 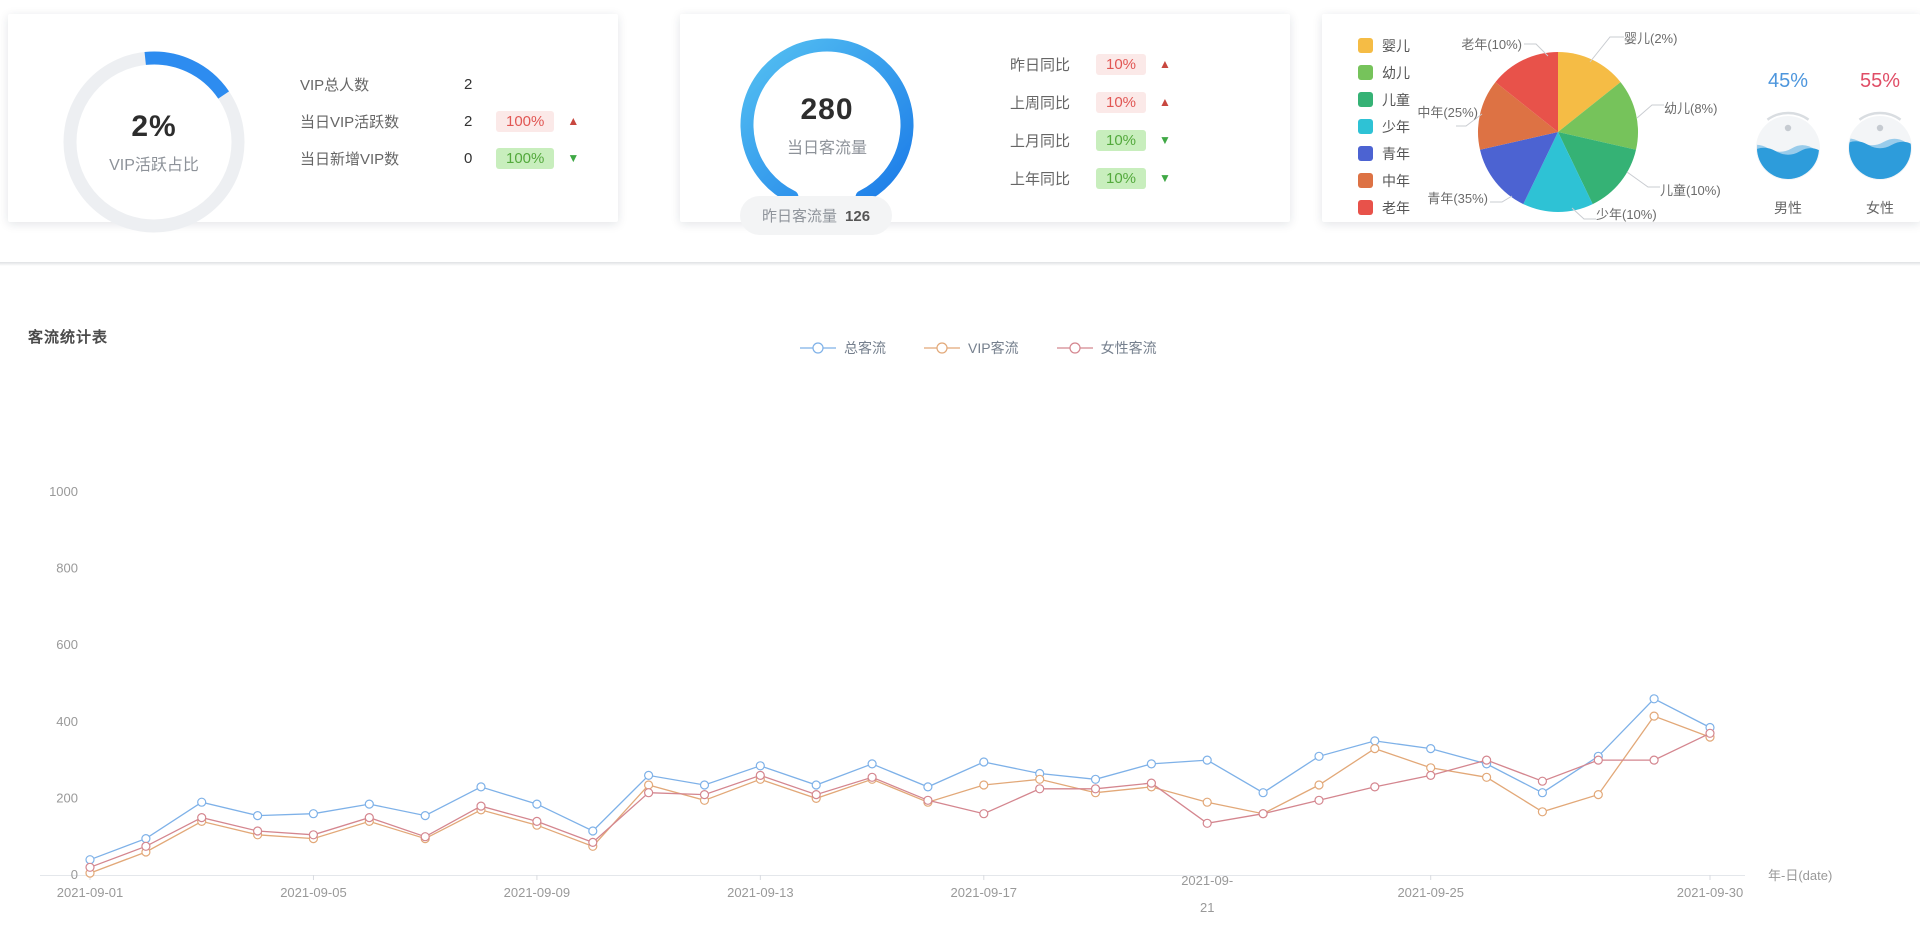 I want to click on pie-callout-lines, so click(x=1560, y=128).